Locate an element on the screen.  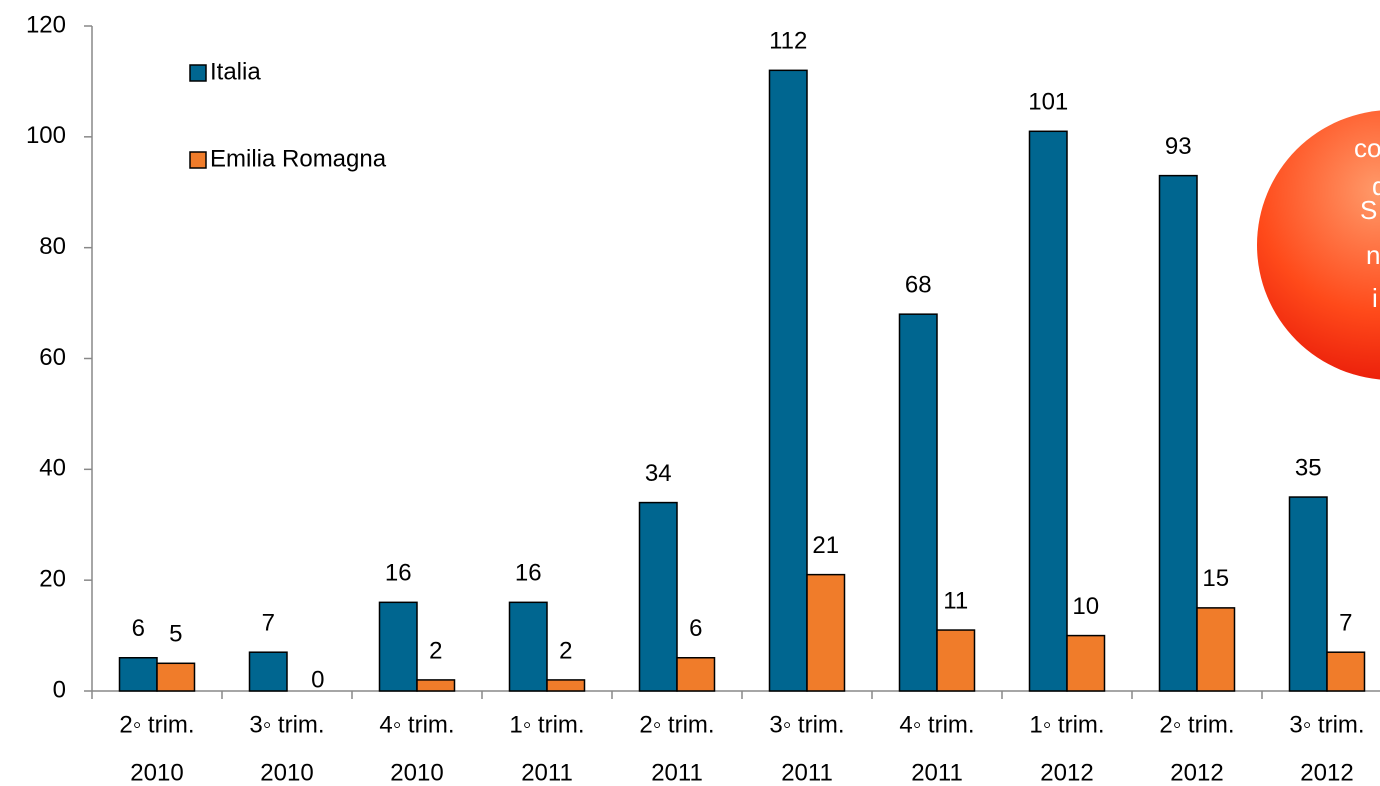
y-tick-label: 20 is located at coordinates (52, 579).